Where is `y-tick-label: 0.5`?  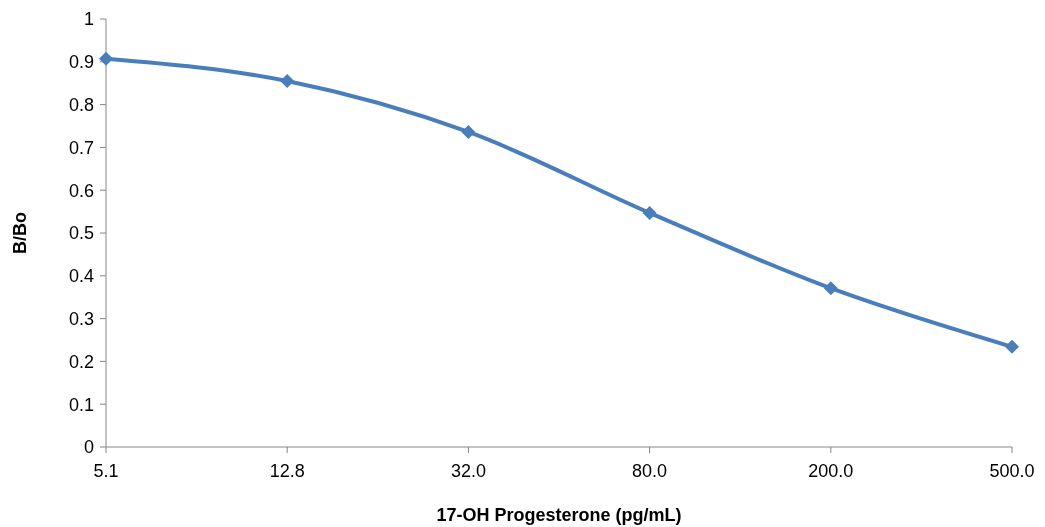
y-tick-label: 0.5 is located at coordinates (81, 233).